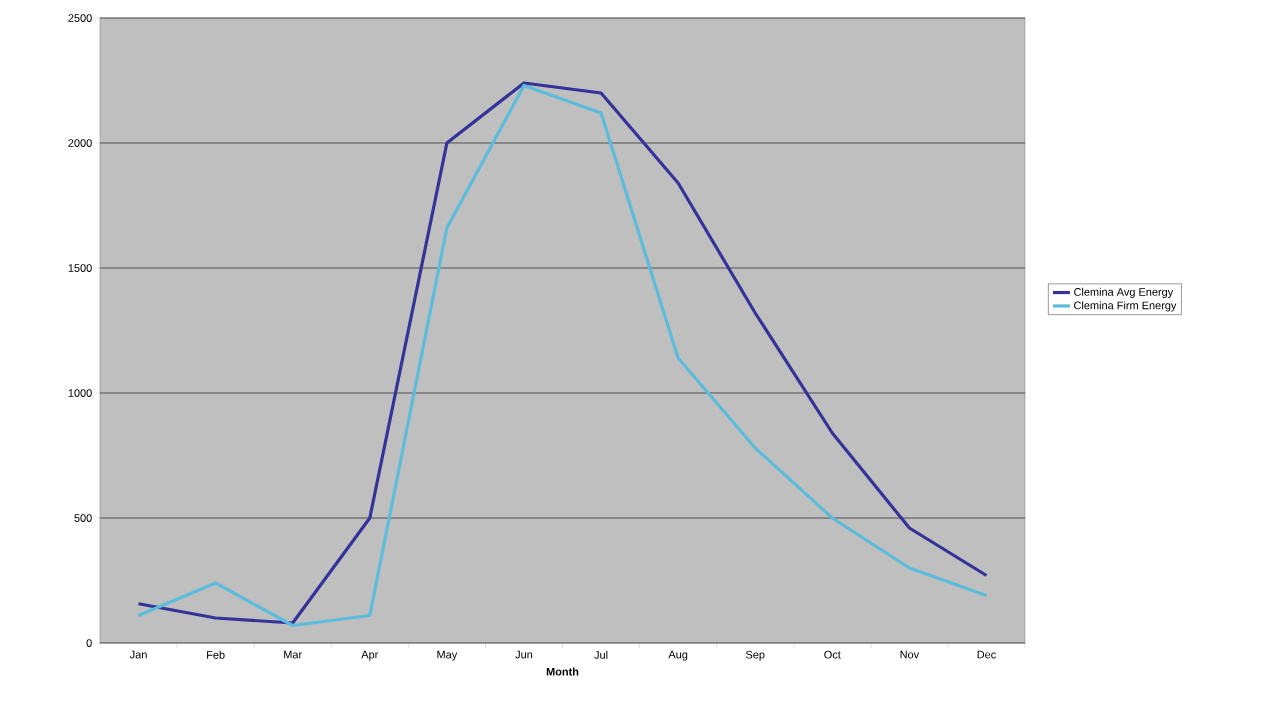 This screenshot has width=1286, height=715. Describe the element at coordinates (1125, 306) in the screenshot. I see `legend-label: Clemina Firm Energy` at that location.